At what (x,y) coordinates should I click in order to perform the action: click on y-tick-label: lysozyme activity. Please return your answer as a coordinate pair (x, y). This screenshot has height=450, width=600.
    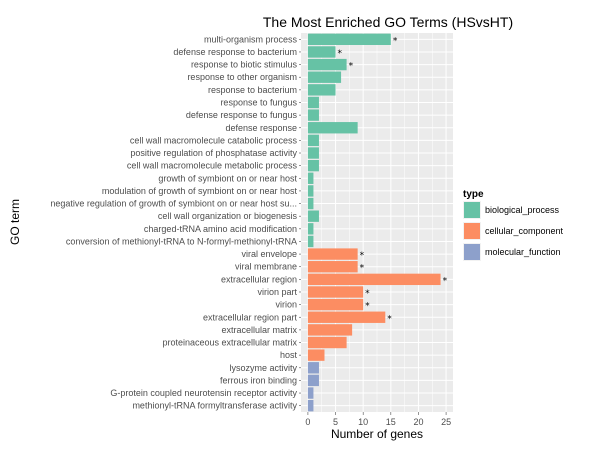
    Looking at the image, I should click on (263, 368).